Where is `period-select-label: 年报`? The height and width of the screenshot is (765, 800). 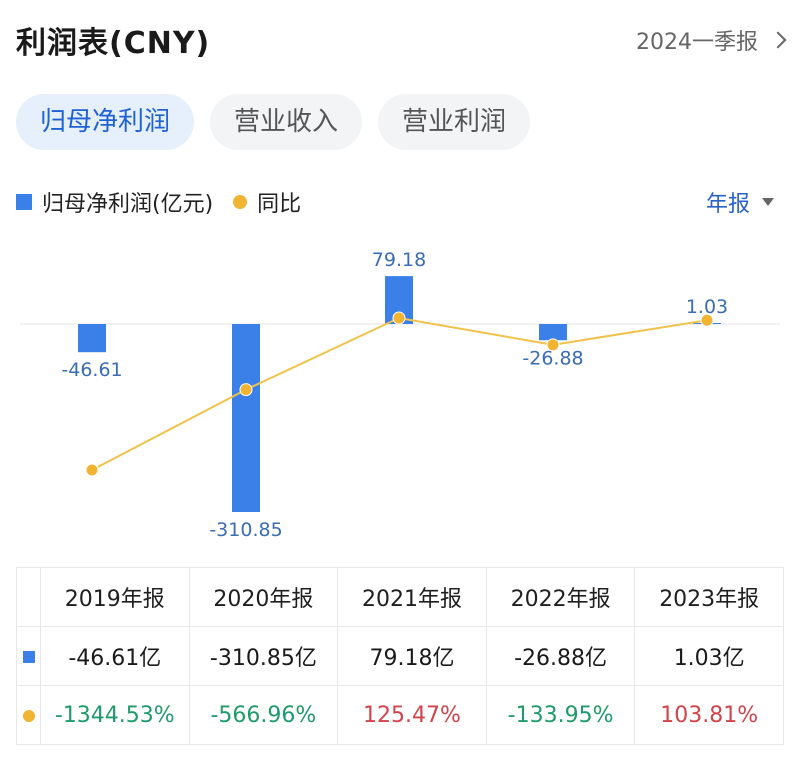 period-select-label: 年报 is located at coordinates (727, 204).